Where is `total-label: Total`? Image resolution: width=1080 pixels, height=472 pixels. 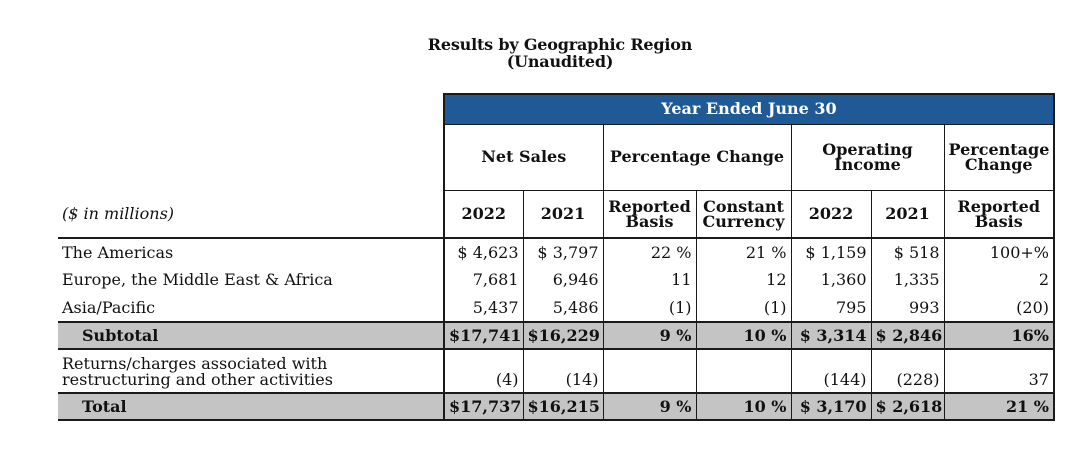 total-label: Total is located at coordinates (251, 406).